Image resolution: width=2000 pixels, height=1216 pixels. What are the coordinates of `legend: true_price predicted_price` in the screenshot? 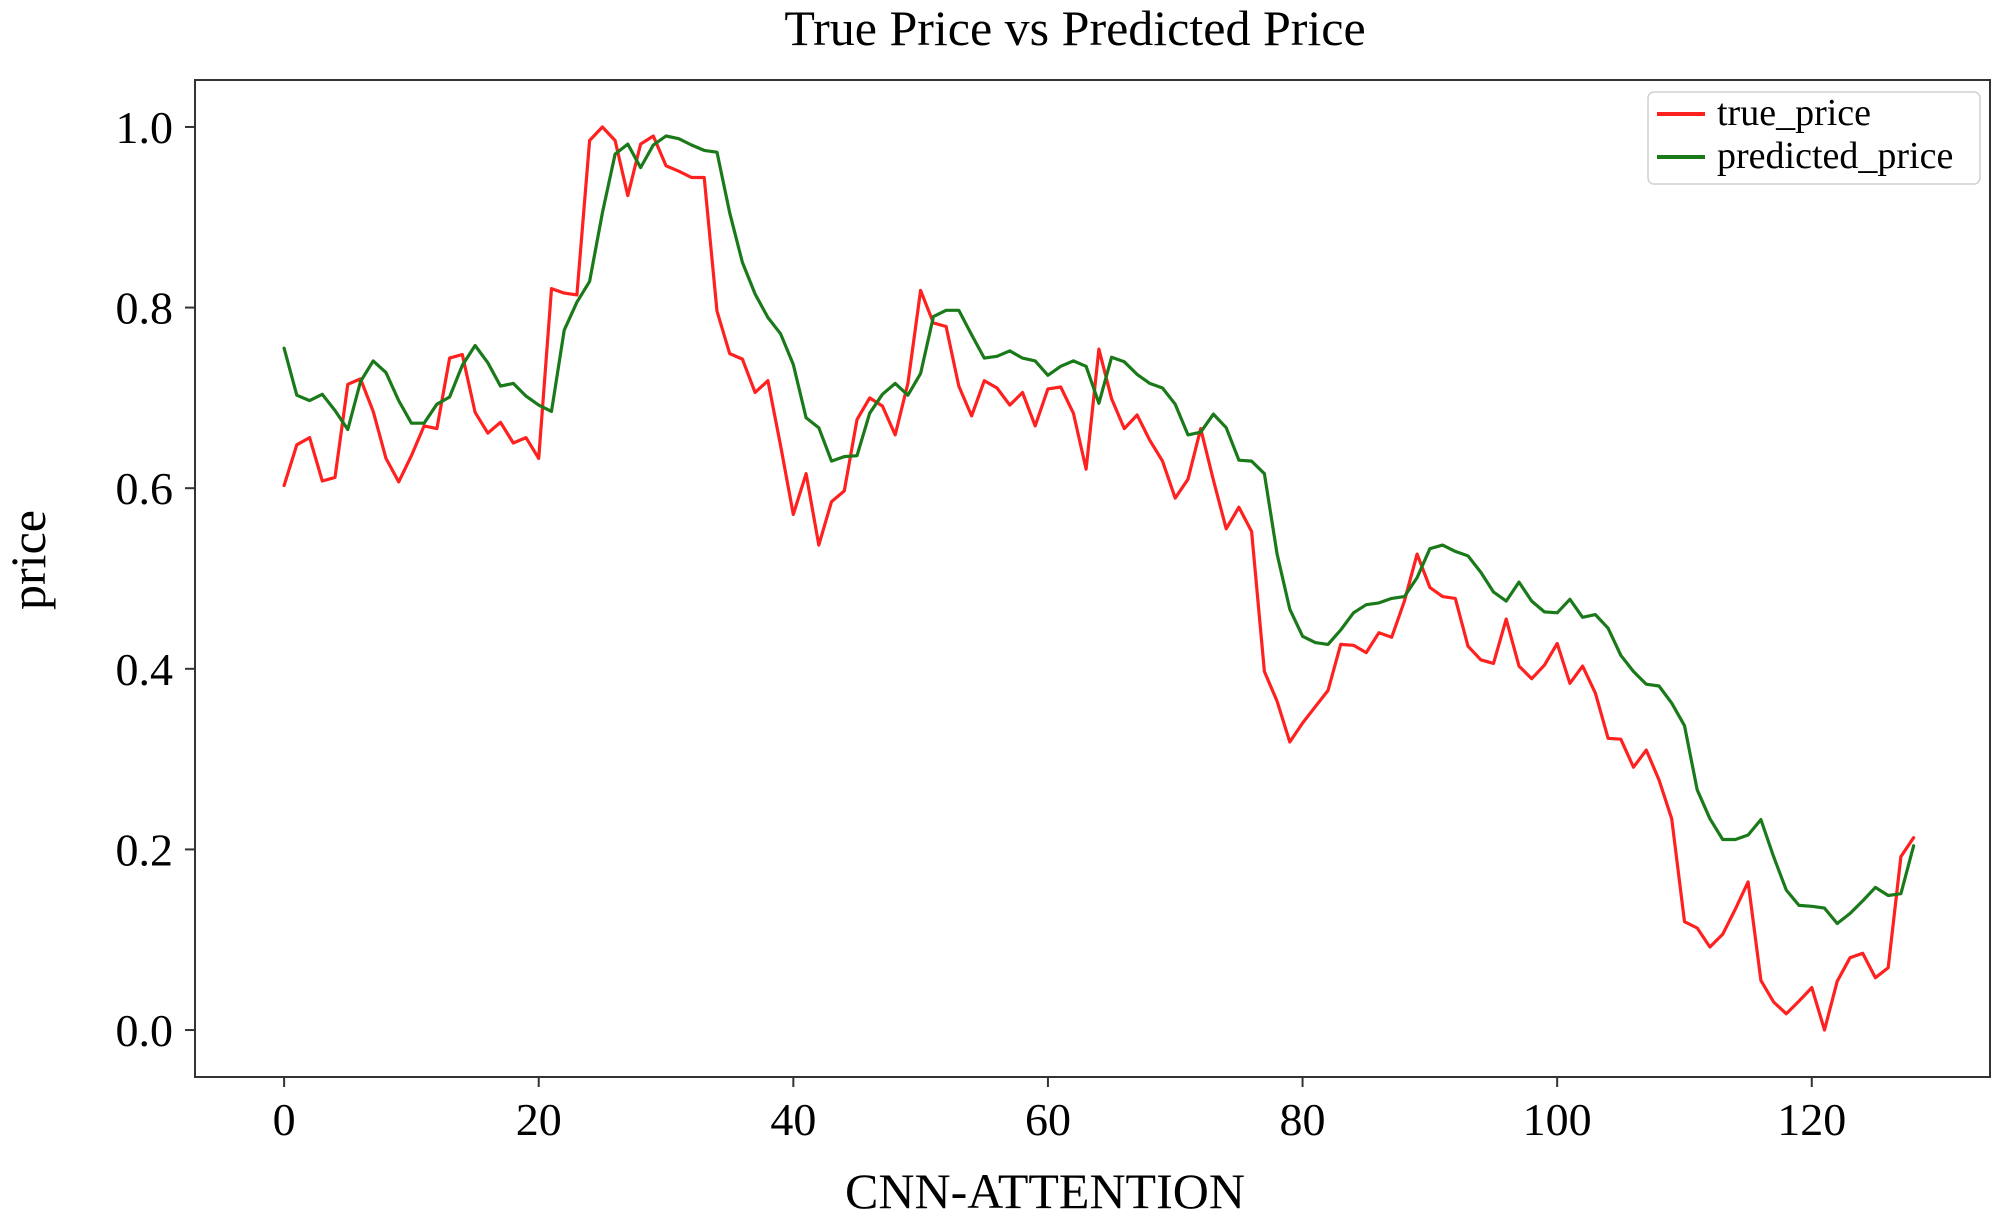 It's located at (1814, 138).